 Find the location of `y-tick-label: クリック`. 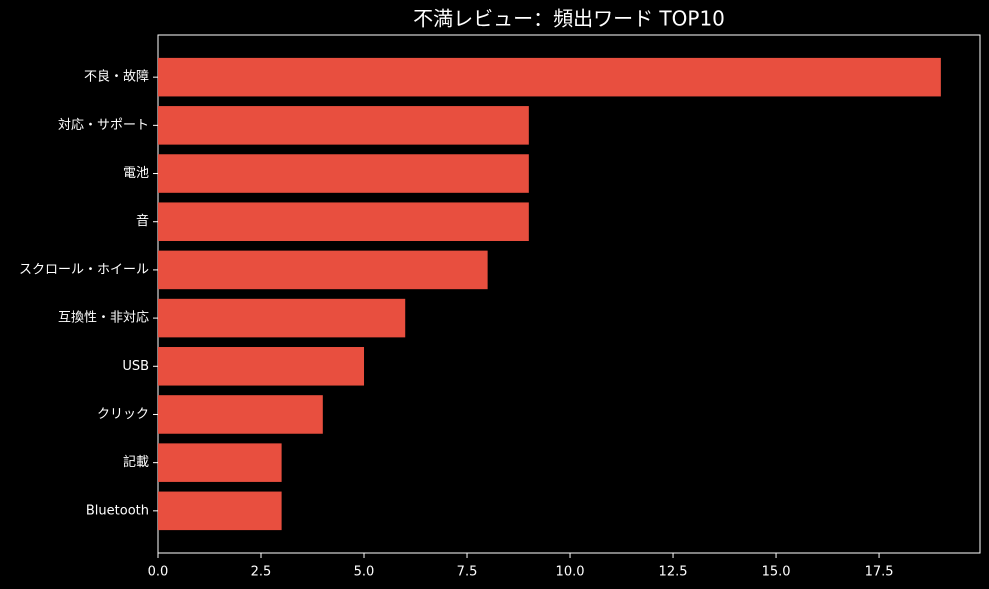

y-tick-label: クリック is located at coordinates (123, 414).